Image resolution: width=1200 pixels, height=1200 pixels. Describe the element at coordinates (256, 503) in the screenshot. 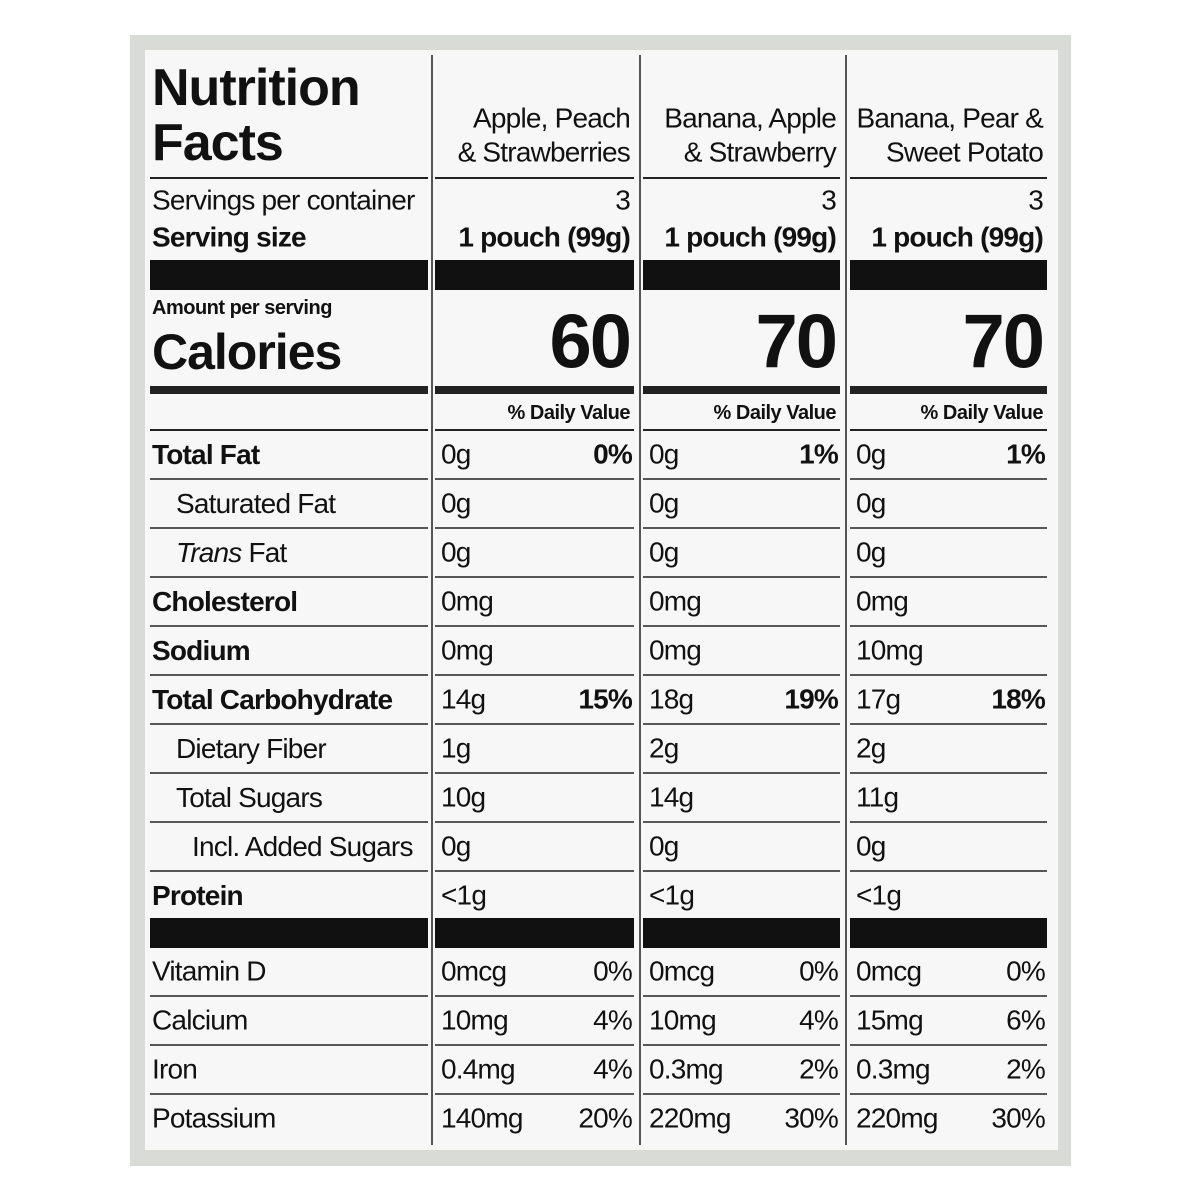

I see `nutrient-name-part: Saturated Fat` at that location.